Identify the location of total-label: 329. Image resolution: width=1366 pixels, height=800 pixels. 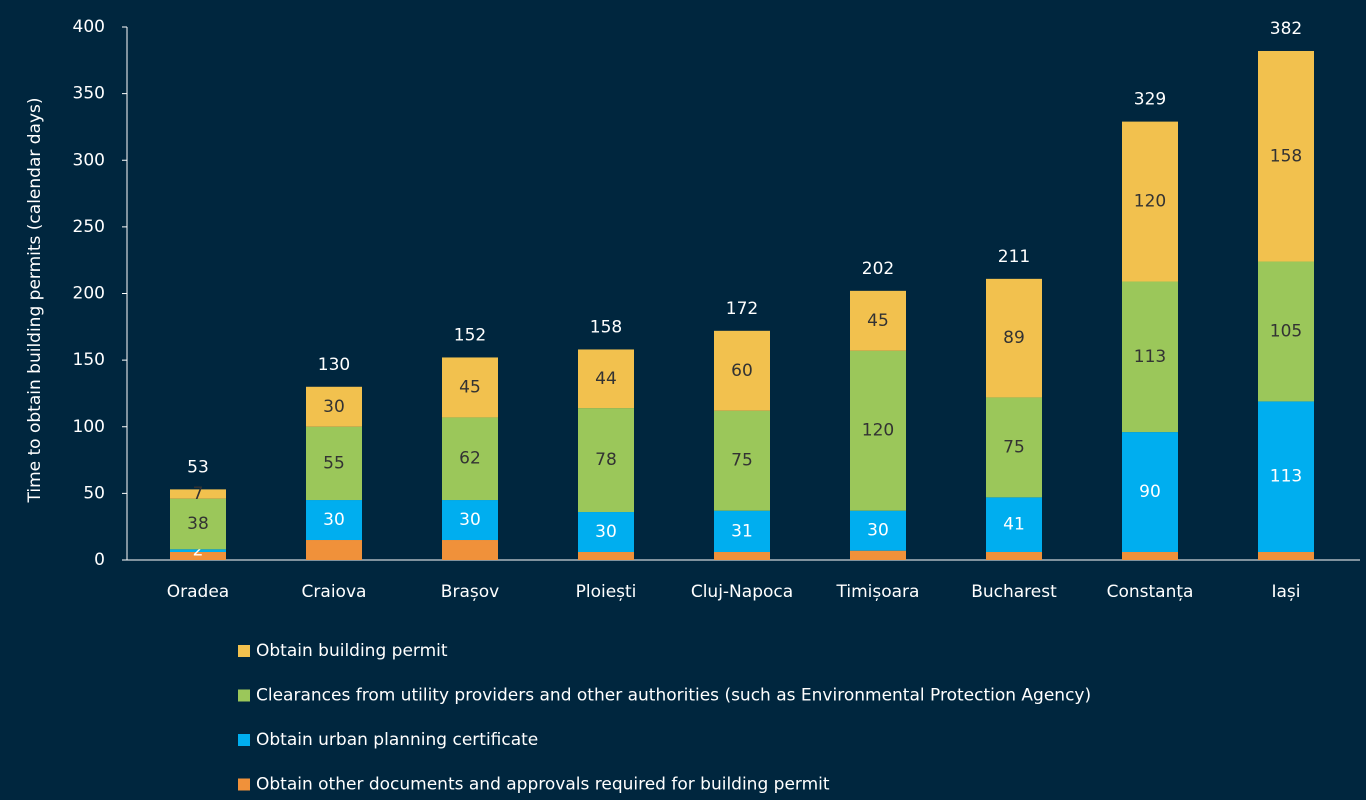
(1150, 100).